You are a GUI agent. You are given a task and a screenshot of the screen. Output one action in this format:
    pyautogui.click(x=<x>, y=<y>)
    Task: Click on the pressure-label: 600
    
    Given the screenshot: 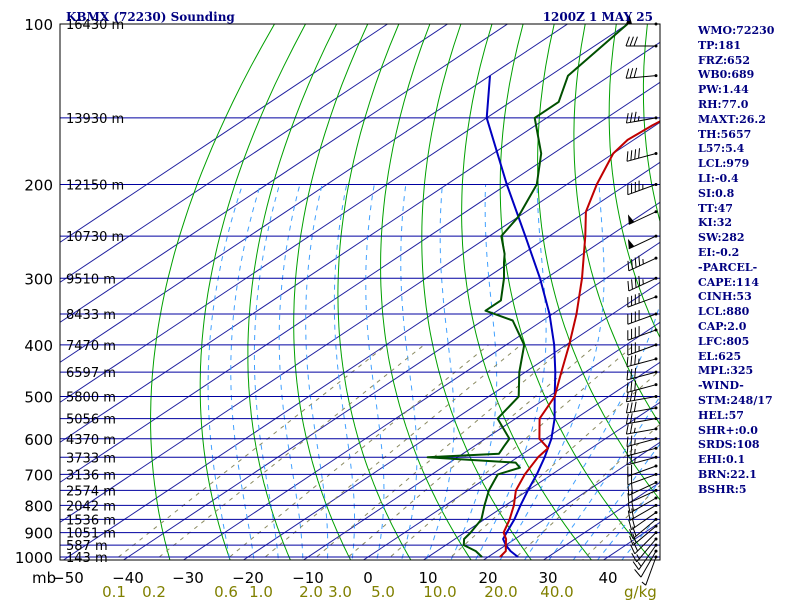 What is the action you would take?
    pyautogui.click(x=38, y=440)
    